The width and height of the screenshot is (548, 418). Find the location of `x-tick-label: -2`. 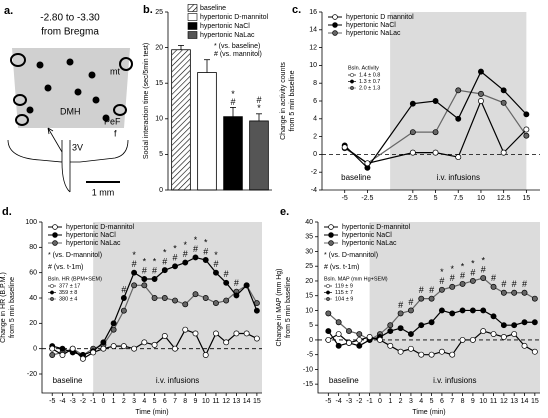

x-tick-label: -2 is located at coordinates (83, 401).